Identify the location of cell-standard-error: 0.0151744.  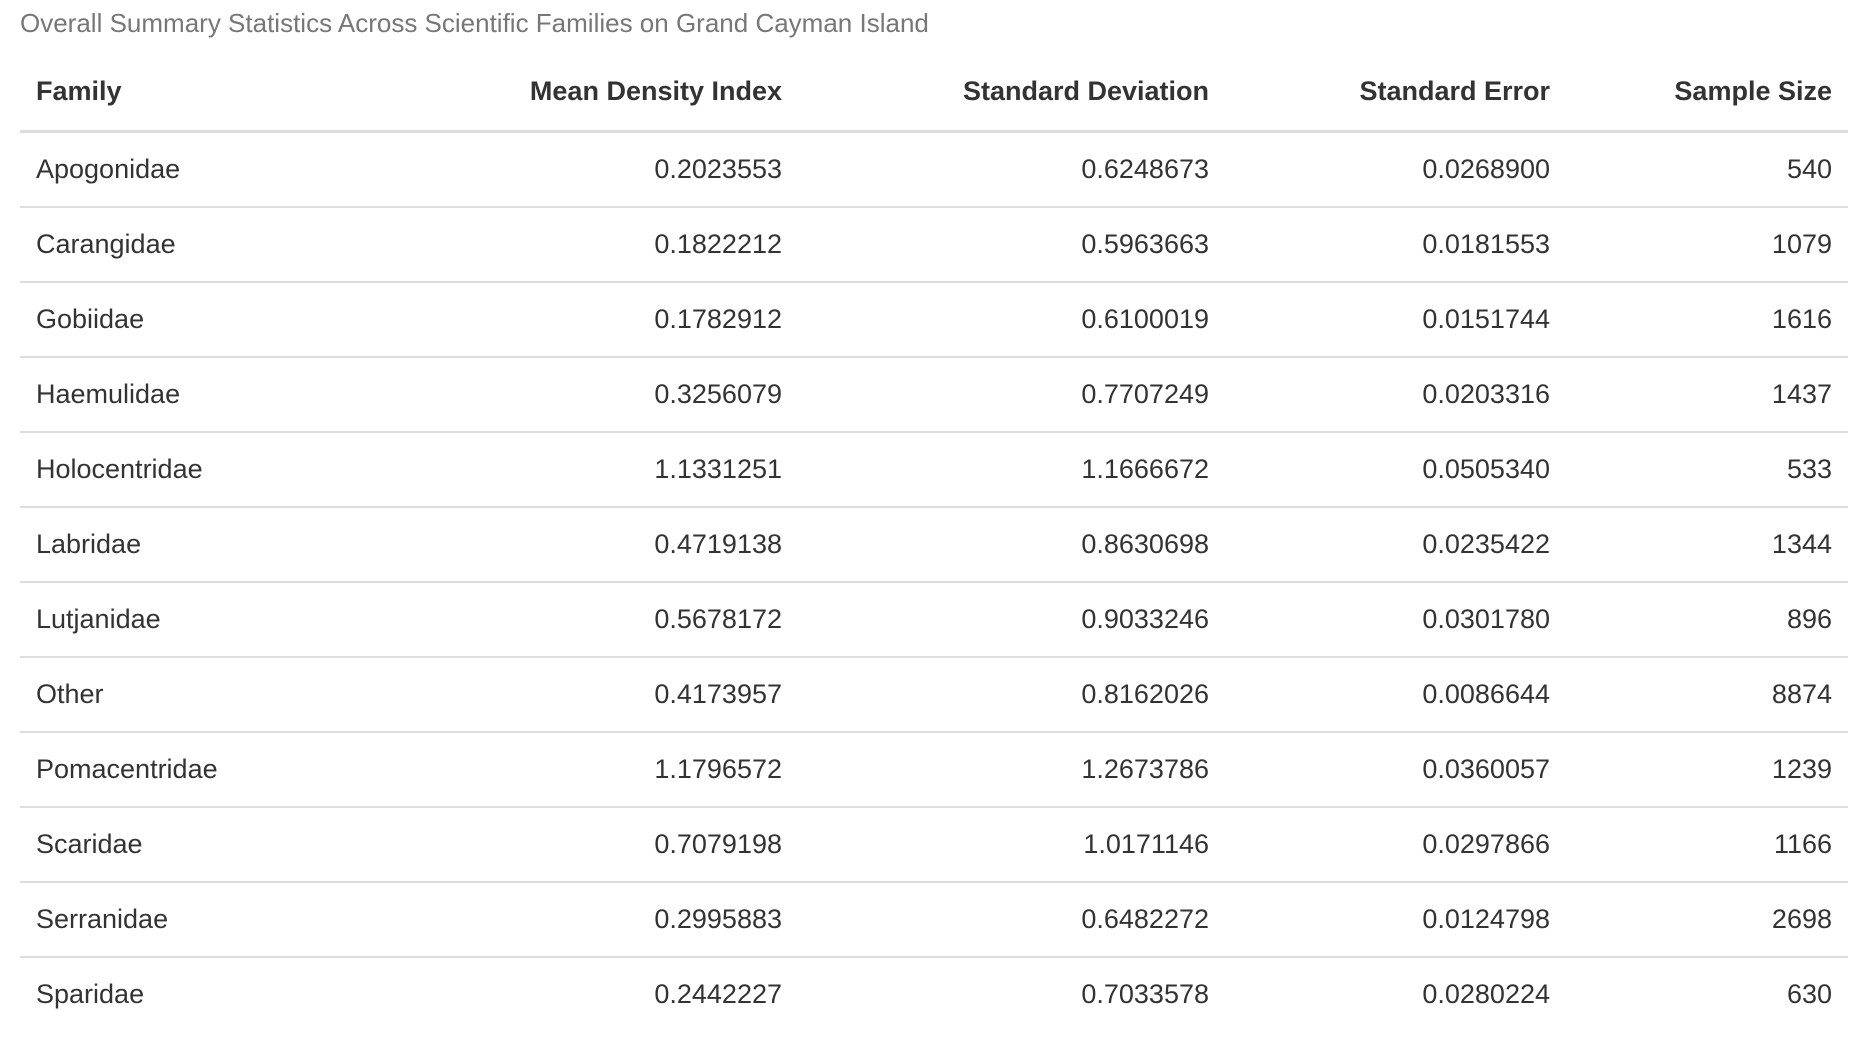
(1395, 319).